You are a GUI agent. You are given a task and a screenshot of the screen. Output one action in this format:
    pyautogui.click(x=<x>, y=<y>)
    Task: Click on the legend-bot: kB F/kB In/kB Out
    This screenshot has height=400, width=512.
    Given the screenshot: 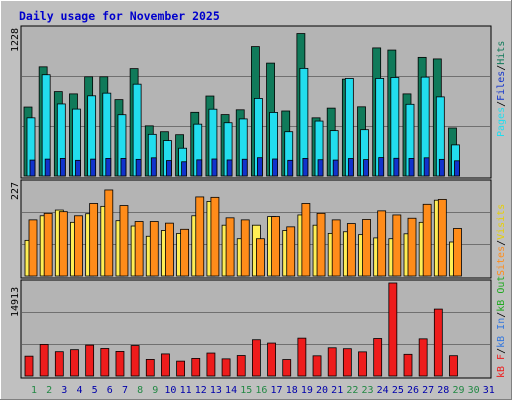 What is the action you would take?
    pyautogui.click(x=501, y=327)
    